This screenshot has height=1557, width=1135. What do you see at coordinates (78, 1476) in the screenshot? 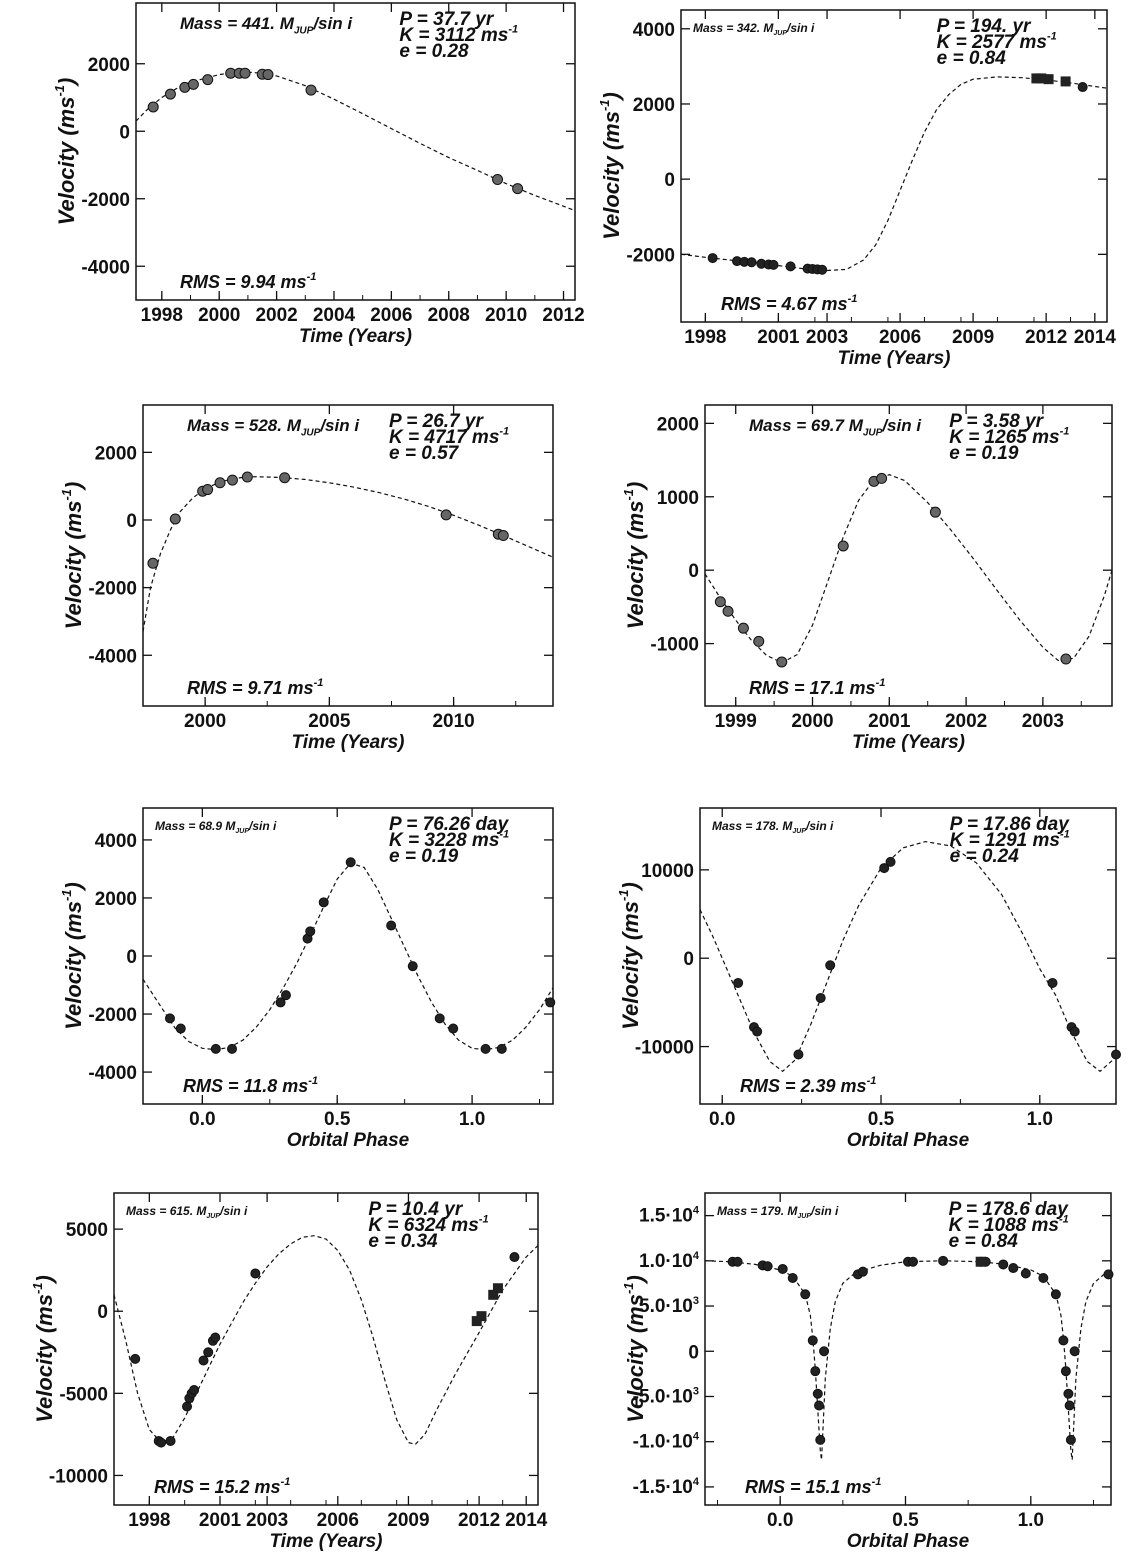
I see `y-tick-label: -10000` at bounding box center [78, 1476].